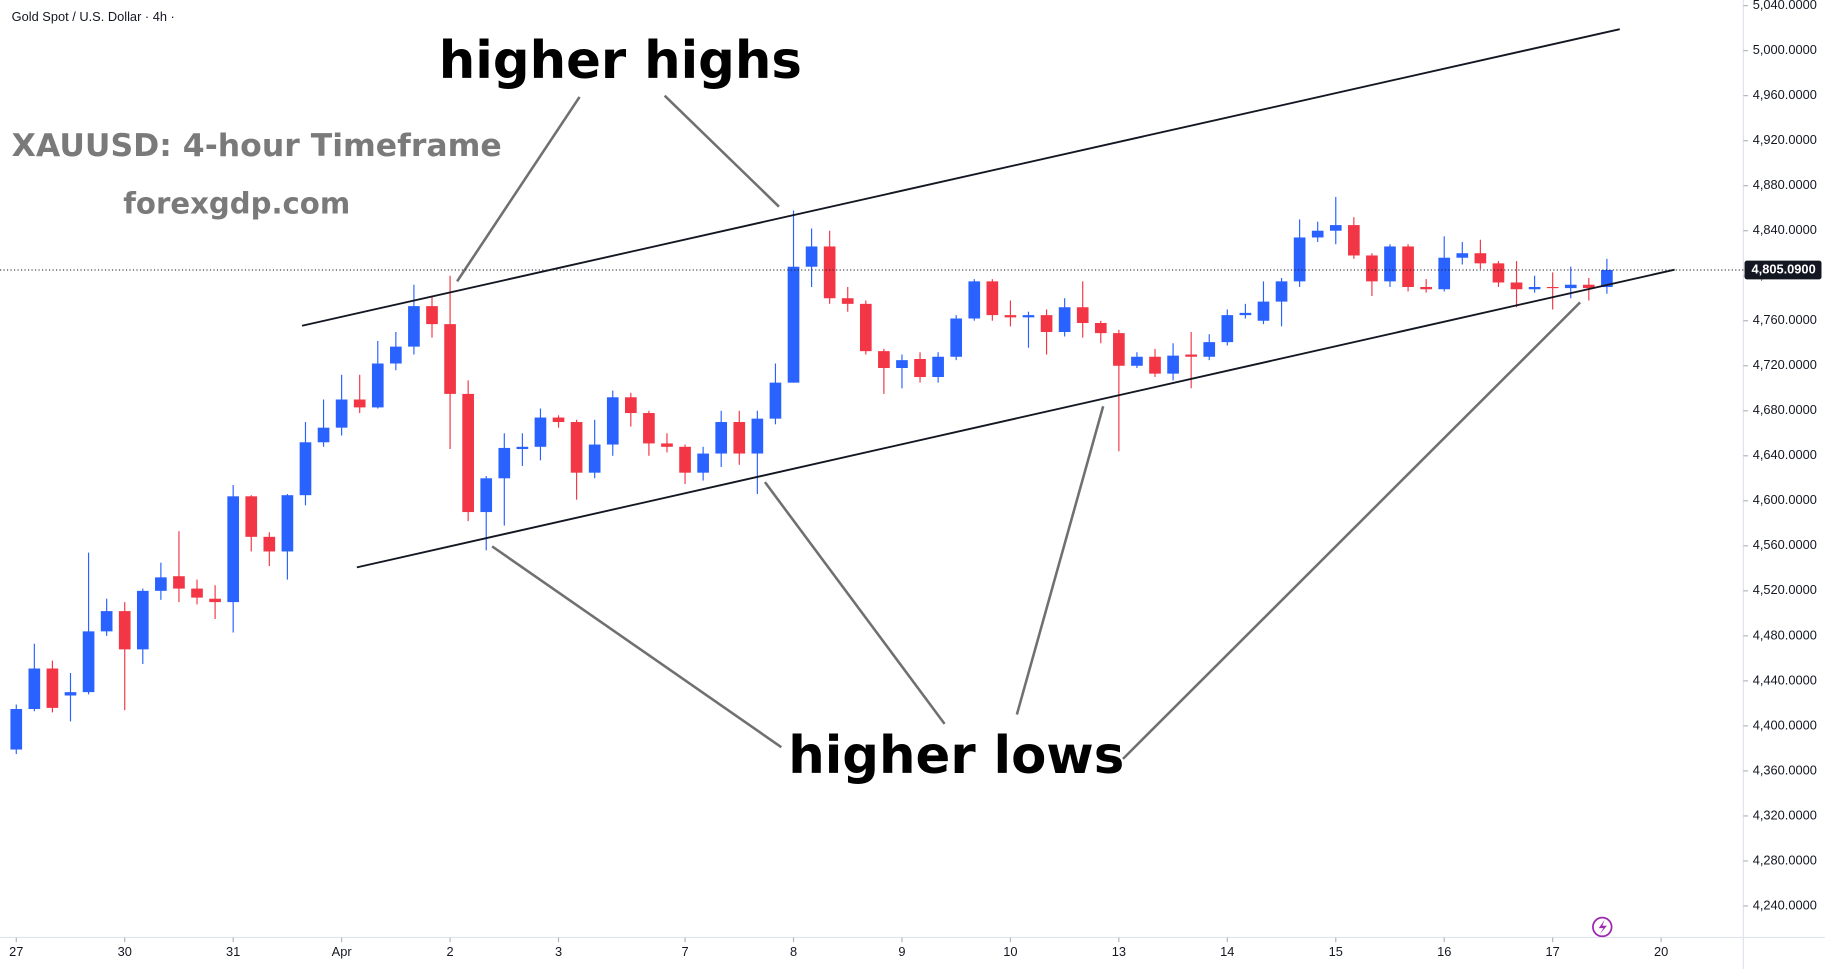  What do you see at coordinates (1785, 139) in the screenshot?
I see `y-tick-label: 4,920.0000` at bounding box center [1785, 139].